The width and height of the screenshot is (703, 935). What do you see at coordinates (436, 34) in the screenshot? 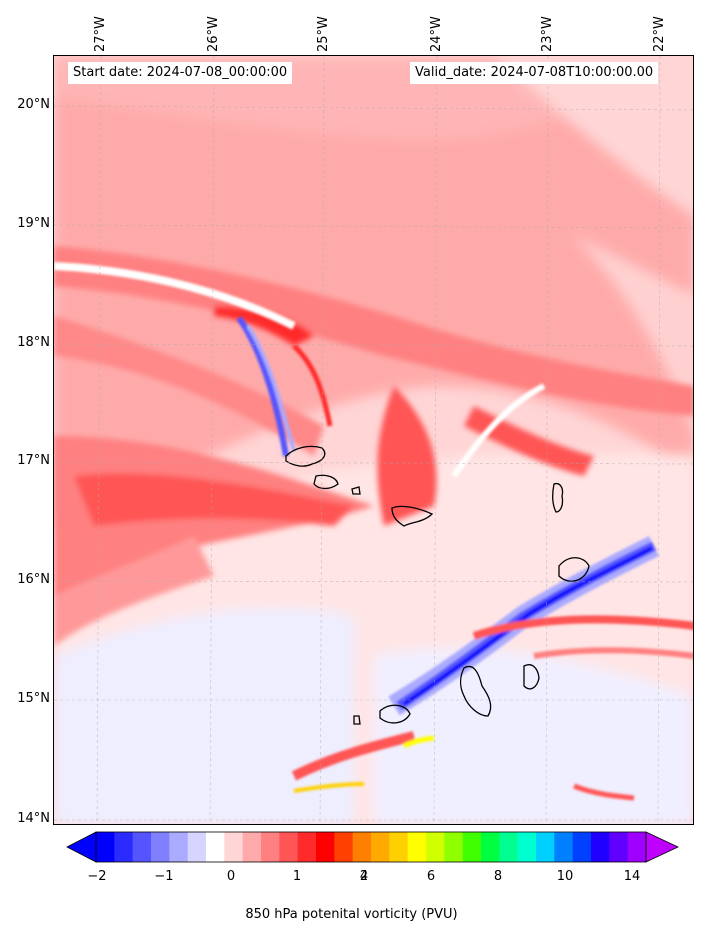
I see `lon-label-24w: 24°W` at bounding box center [436, 34].